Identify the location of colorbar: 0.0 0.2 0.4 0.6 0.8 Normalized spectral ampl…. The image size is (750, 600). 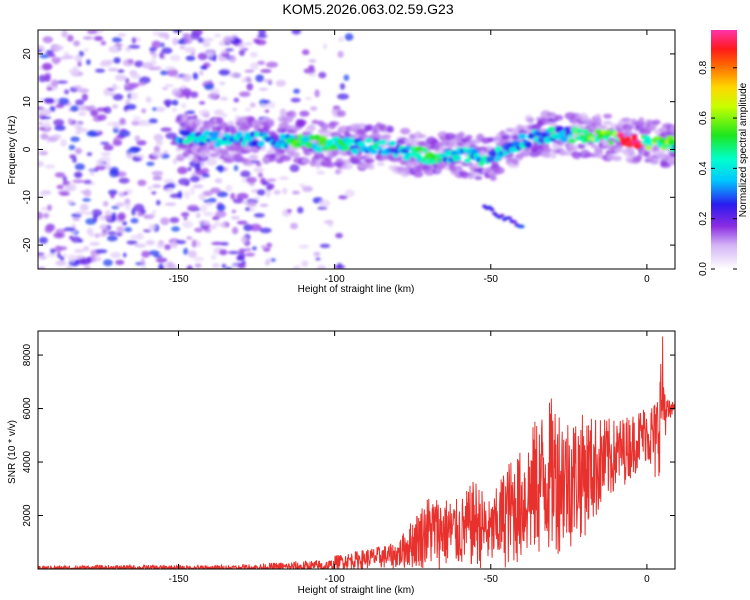
(723, 153).